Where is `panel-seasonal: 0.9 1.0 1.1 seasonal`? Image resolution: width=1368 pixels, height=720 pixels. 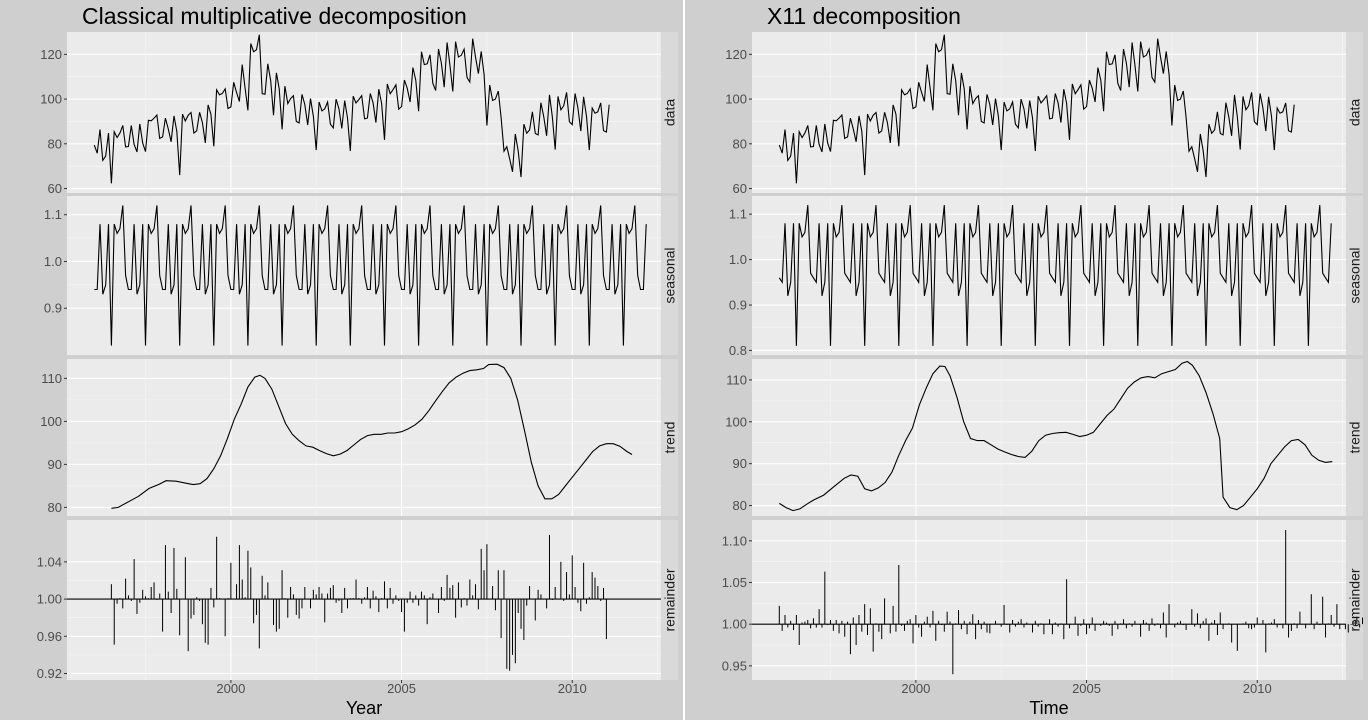
panel-seasonal: 0.9 1.0 1.1 seasonal is located at coordinates (361, 275).